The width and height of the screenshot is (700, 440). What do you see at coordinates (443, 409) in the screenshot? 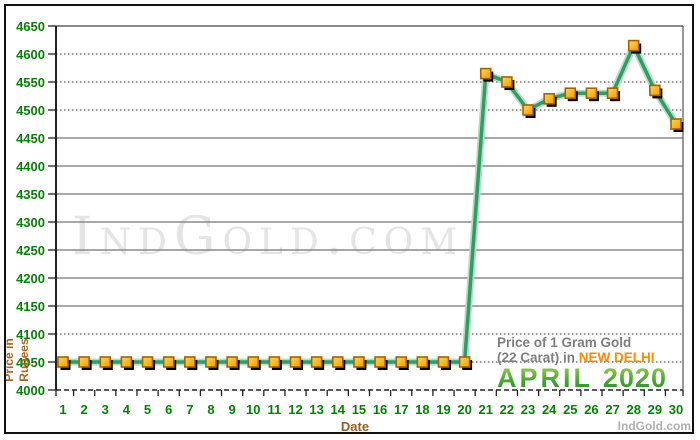
I see `x-tick-label: 19` at bounding box center [443, 409].